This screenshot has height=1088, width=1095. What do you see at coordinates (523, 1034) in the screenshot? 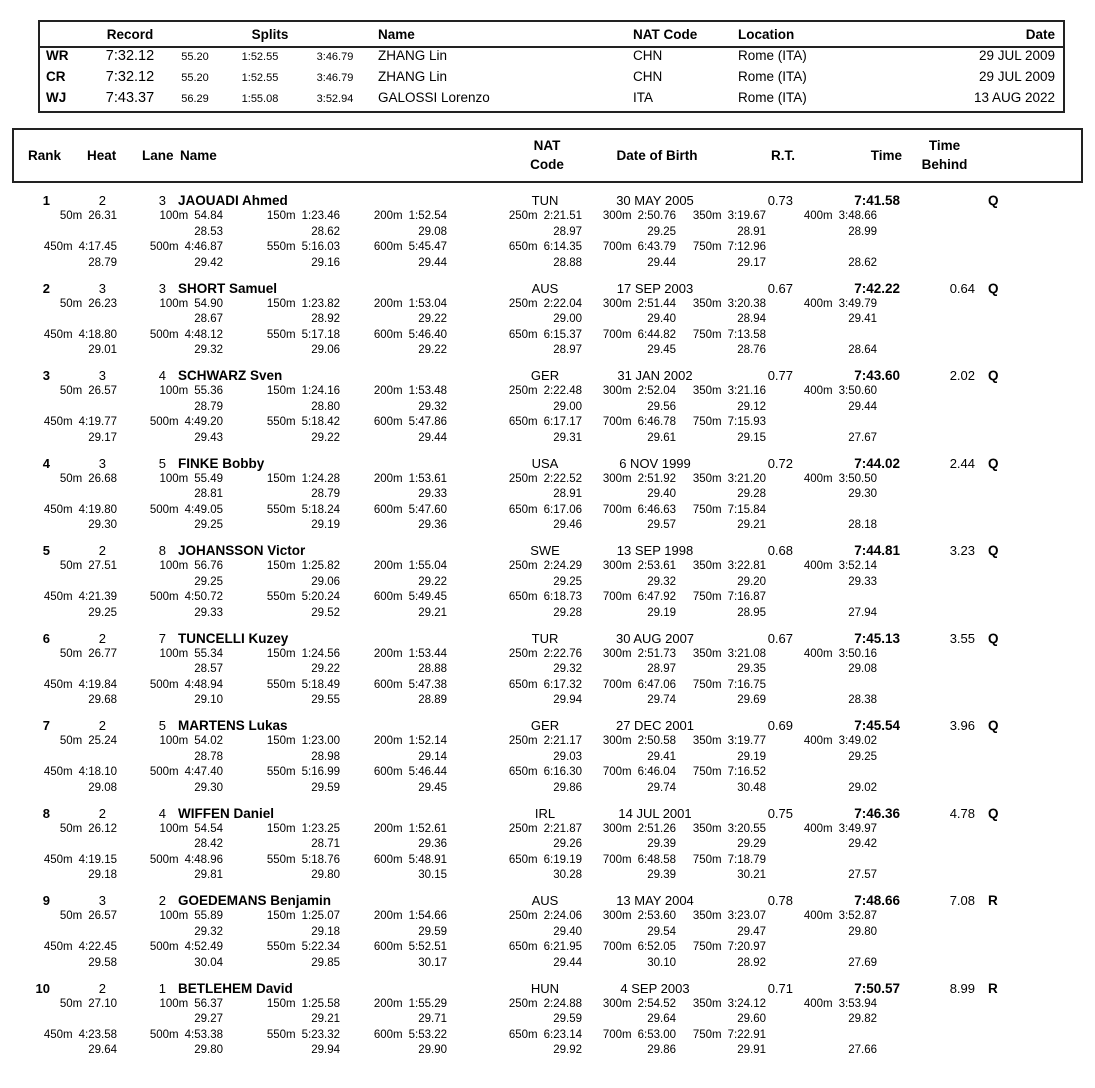
I see `split-distance-label: 650m` at bounding box center [523, 1034].